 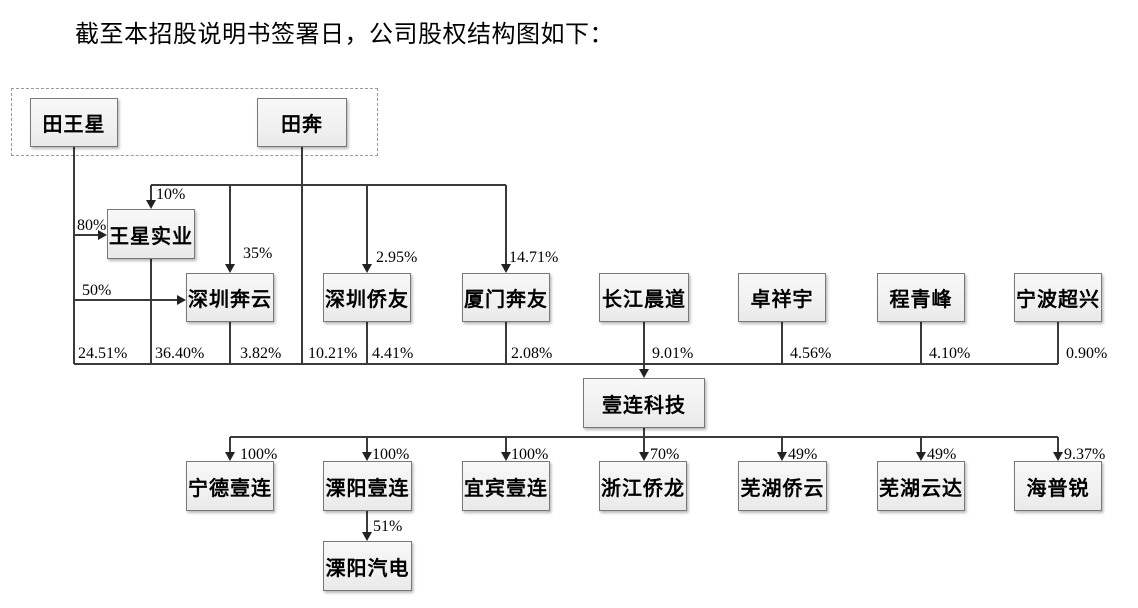 I want to click on entity-box-changjiang-chendao: 长江晨道, so click(x=644, y=297).